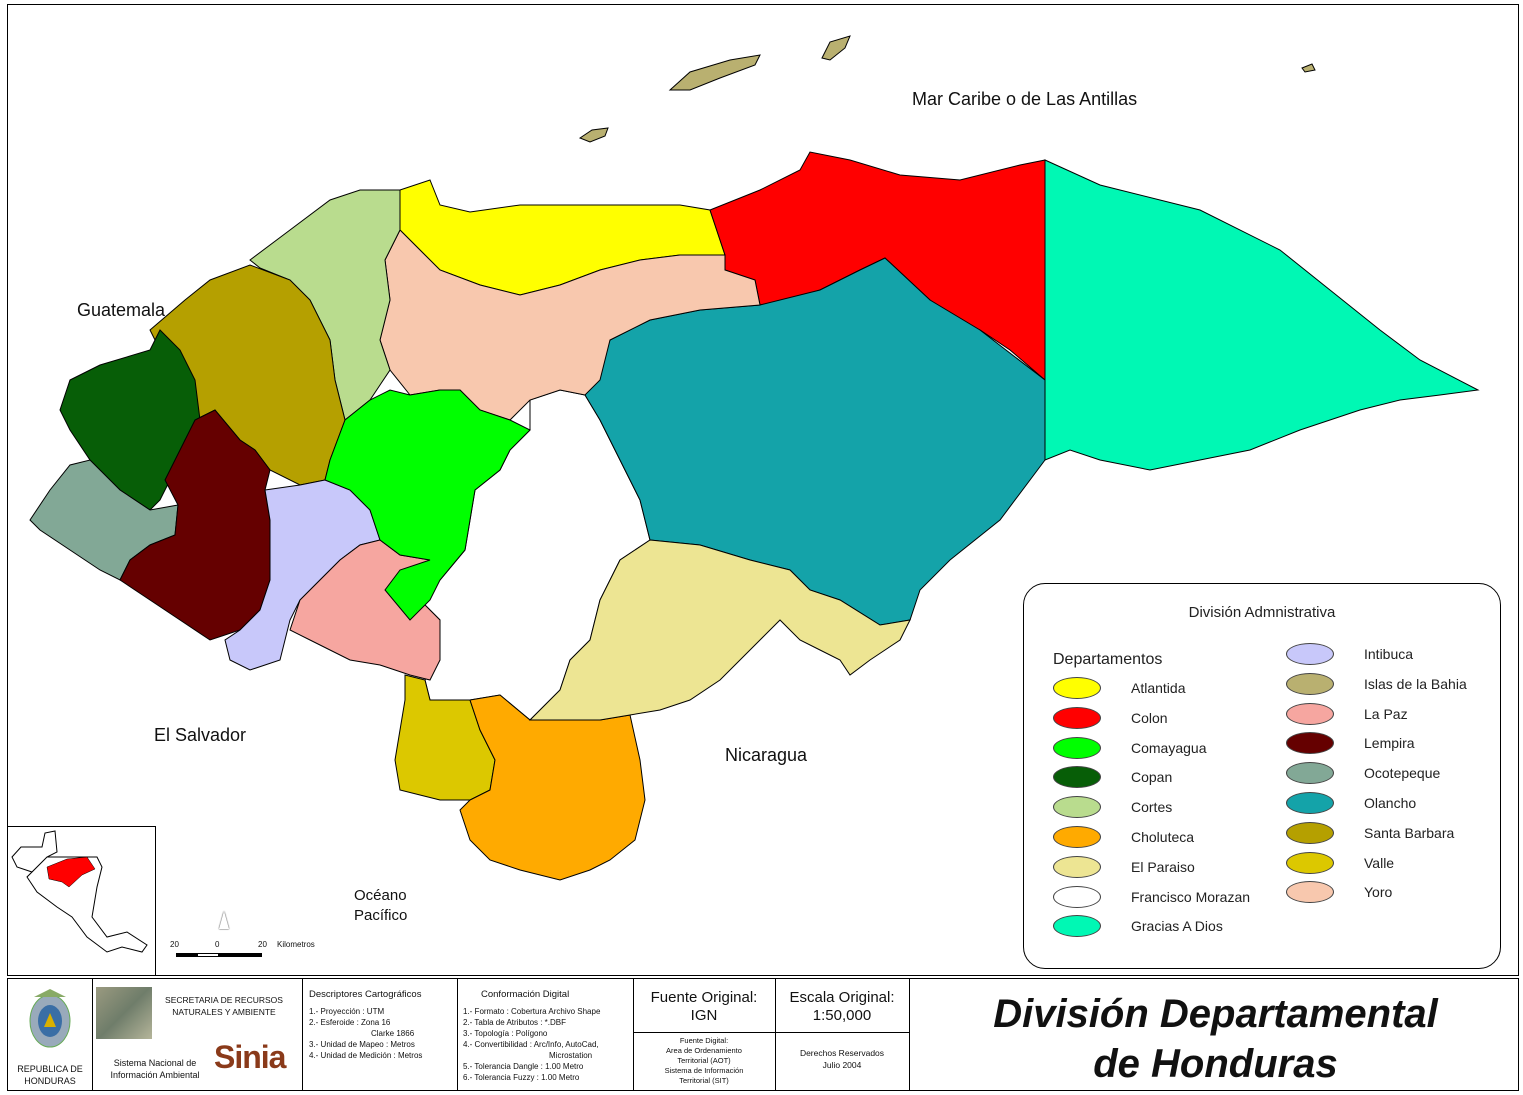 The width and height of the screenshot is (1523, 1095). What do you see at coordinates (1110, 718) in the screenshot?
I see `legend-item: Colon` at bounding box center [1110, 718].